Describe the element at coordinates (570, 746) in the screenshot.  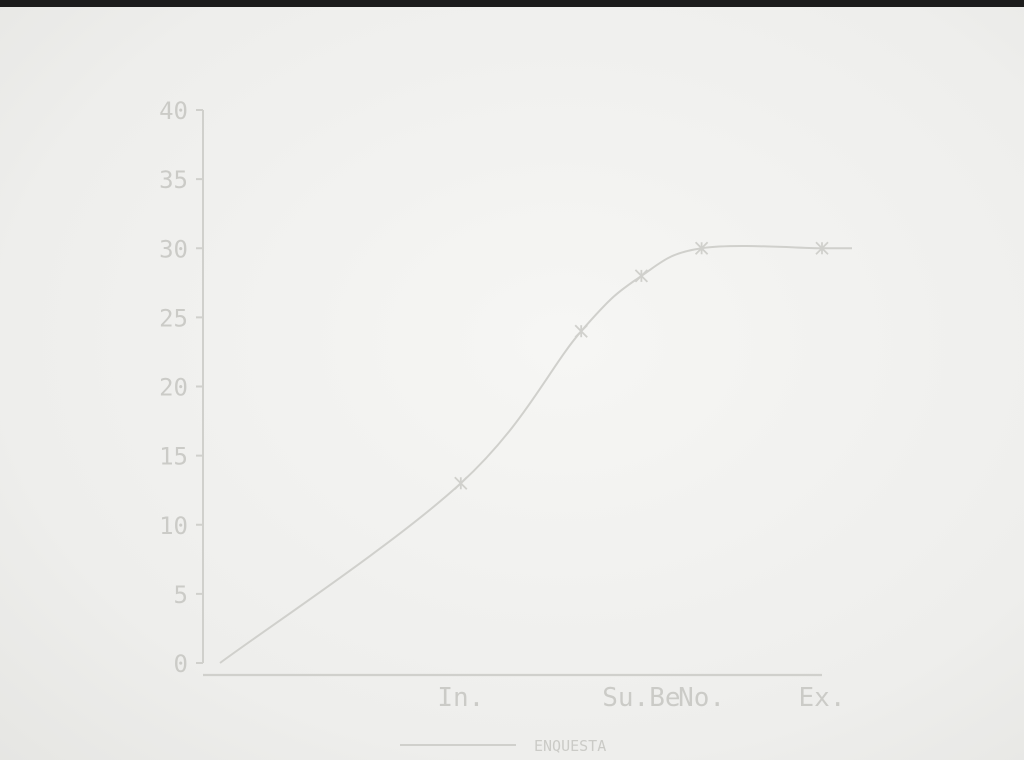
I see `legend-label: ENQUESTA` at that location.